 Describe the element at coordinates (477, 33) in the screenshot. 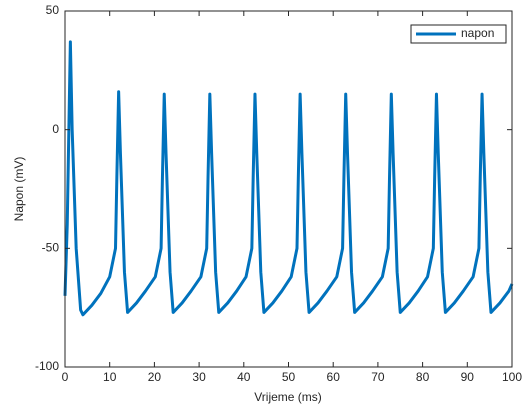

I see `legend-label: napon` at that location.